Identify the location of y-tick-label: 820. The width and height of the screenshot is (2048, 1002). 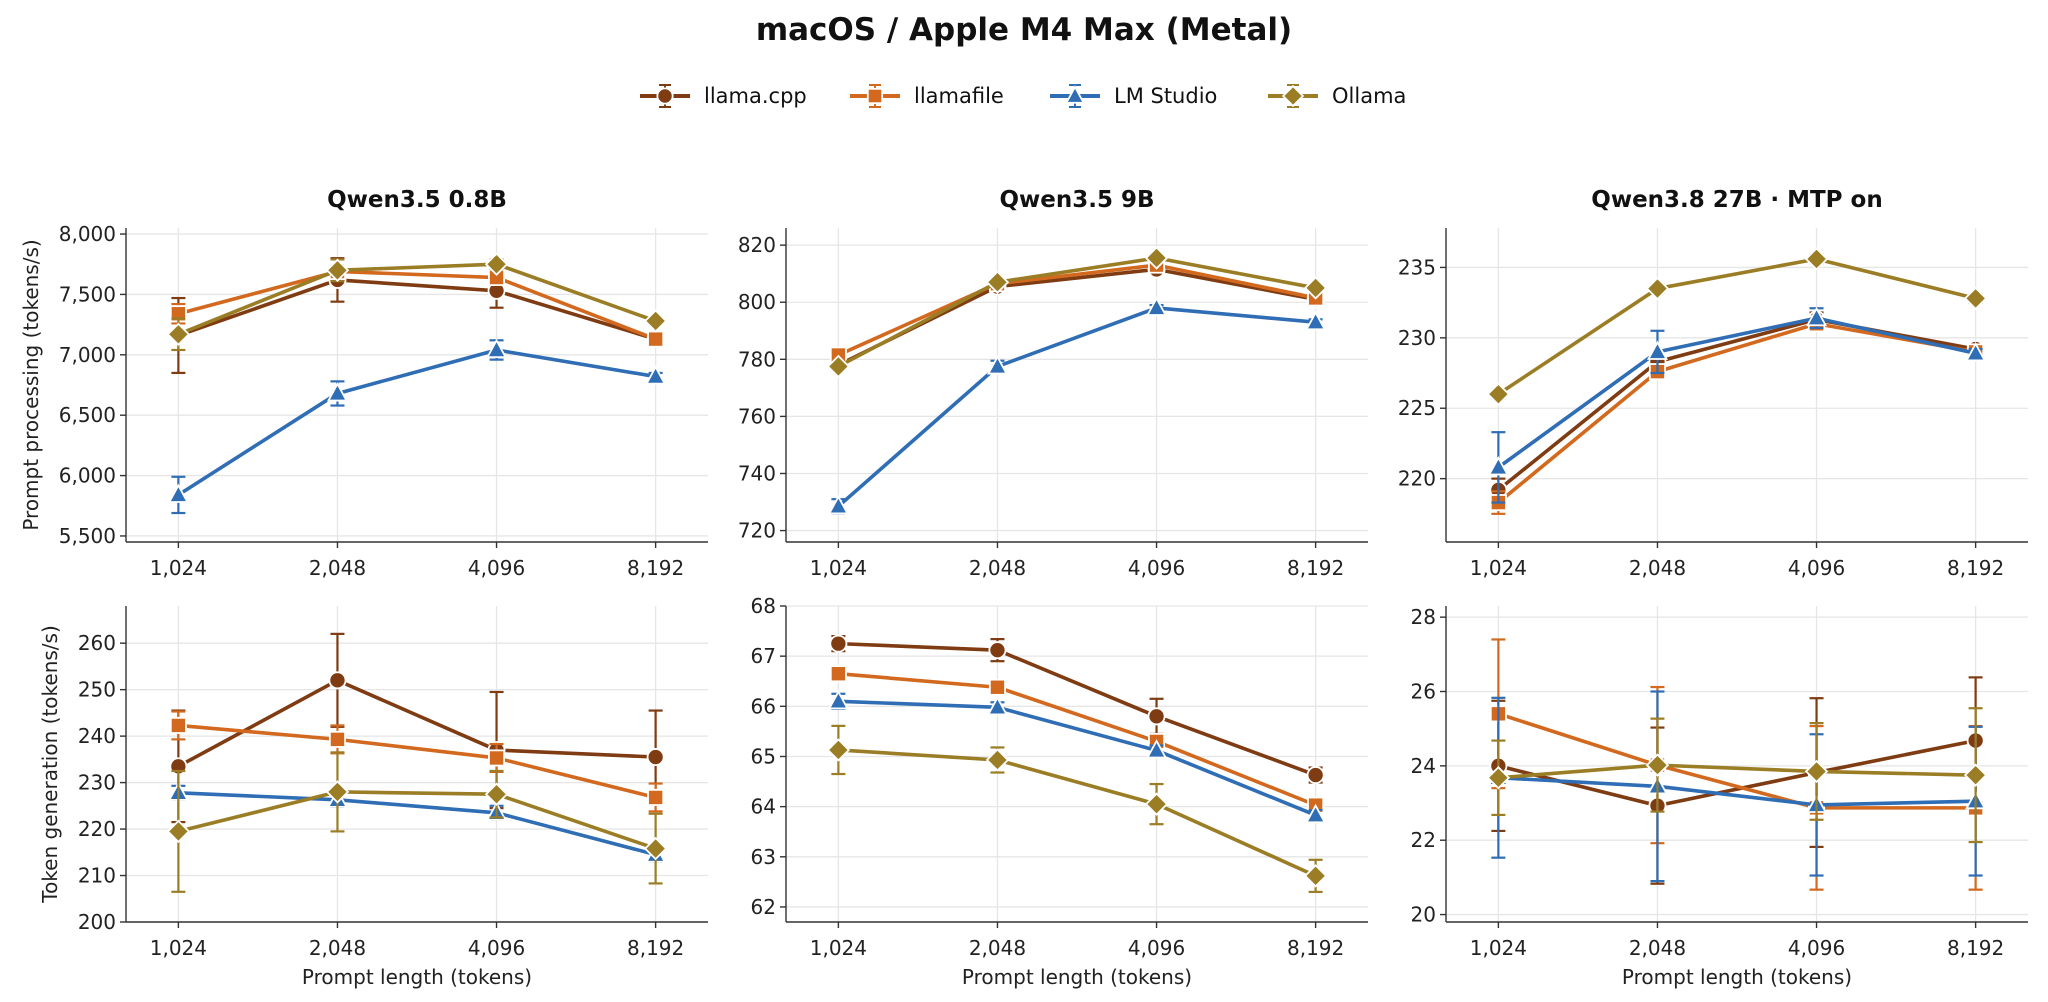
(757, 245).